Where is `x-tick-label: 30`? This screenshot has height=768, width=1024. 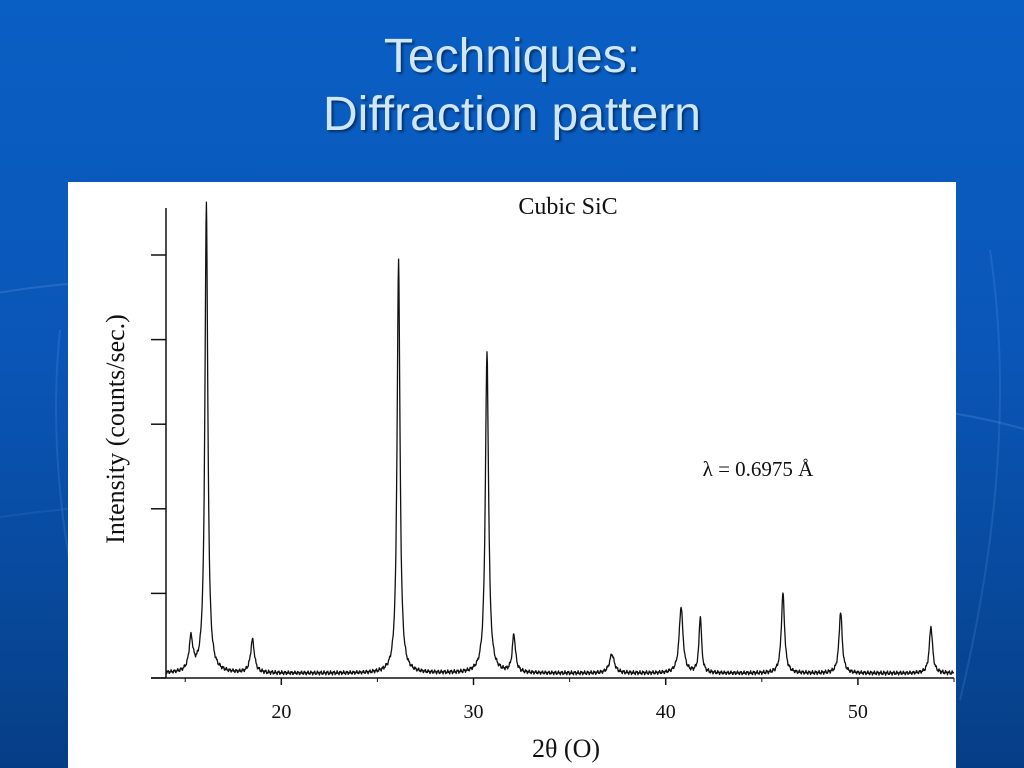 x-tick-label: 30 is located at coordinates (474, 712).